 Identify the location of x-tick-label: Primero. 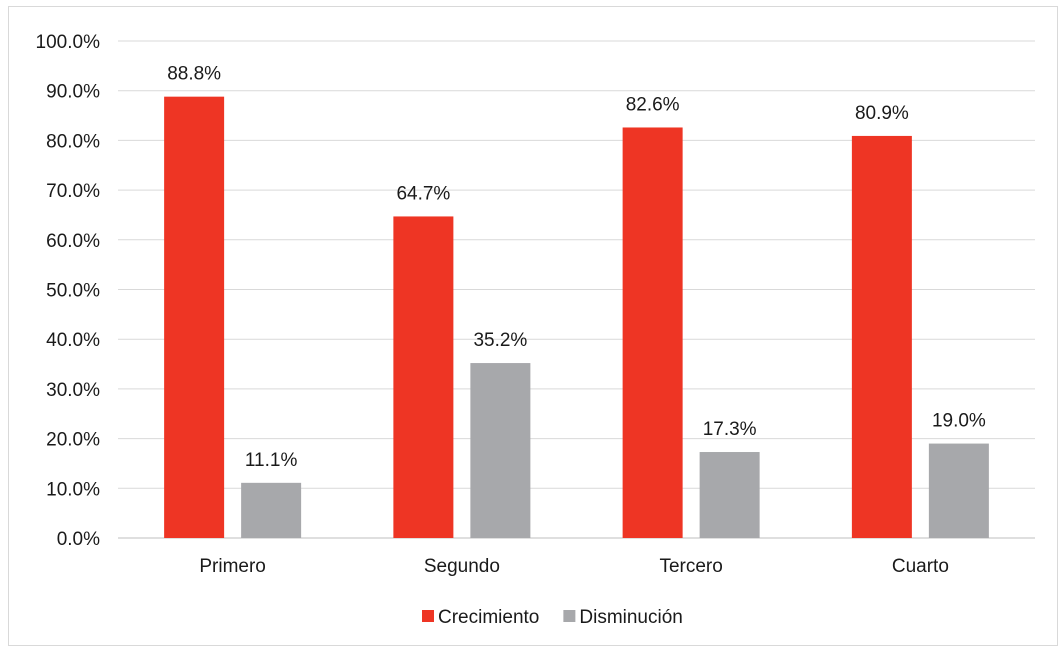
(232, 566).